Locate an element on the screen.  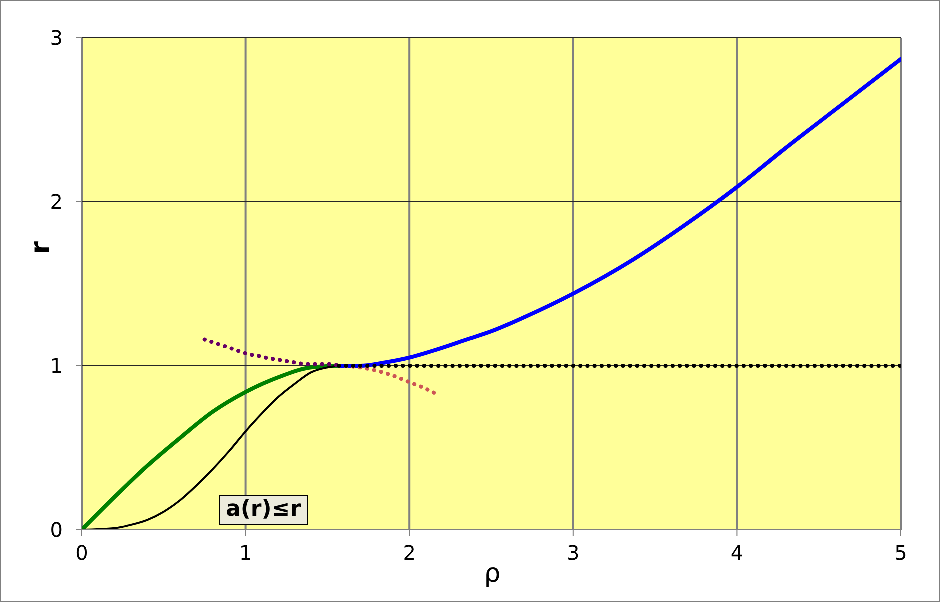
y-tick-label: 2 is located at coordinates (56, 202).